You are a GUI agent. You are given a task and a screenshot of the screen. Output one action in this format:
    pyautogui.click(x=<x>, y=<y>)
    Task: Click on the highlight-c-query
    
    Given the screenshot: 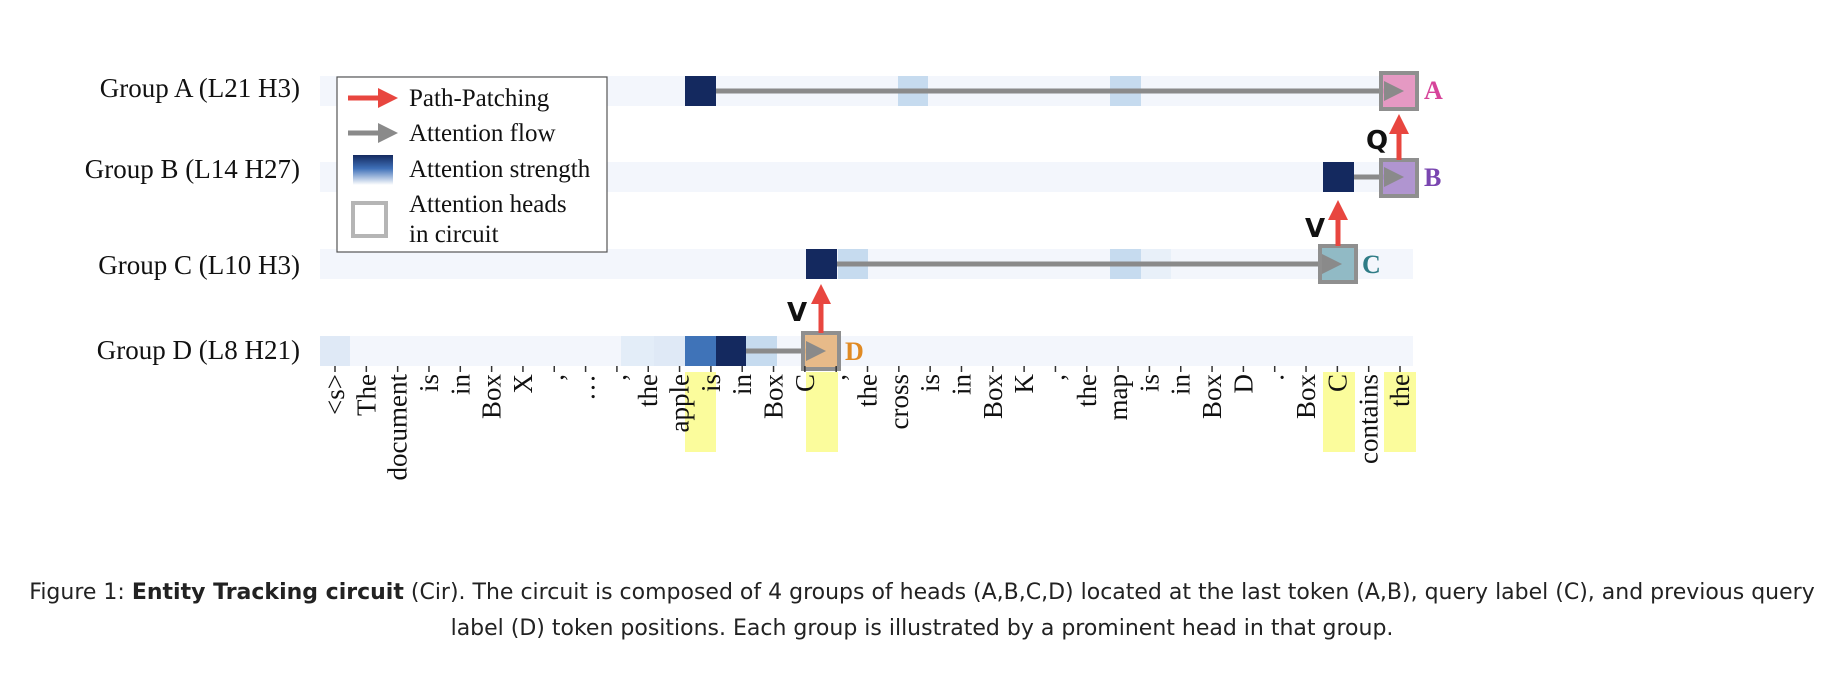 What is the action you would take?
    pyautogui.click(x=1339, y=412)
    